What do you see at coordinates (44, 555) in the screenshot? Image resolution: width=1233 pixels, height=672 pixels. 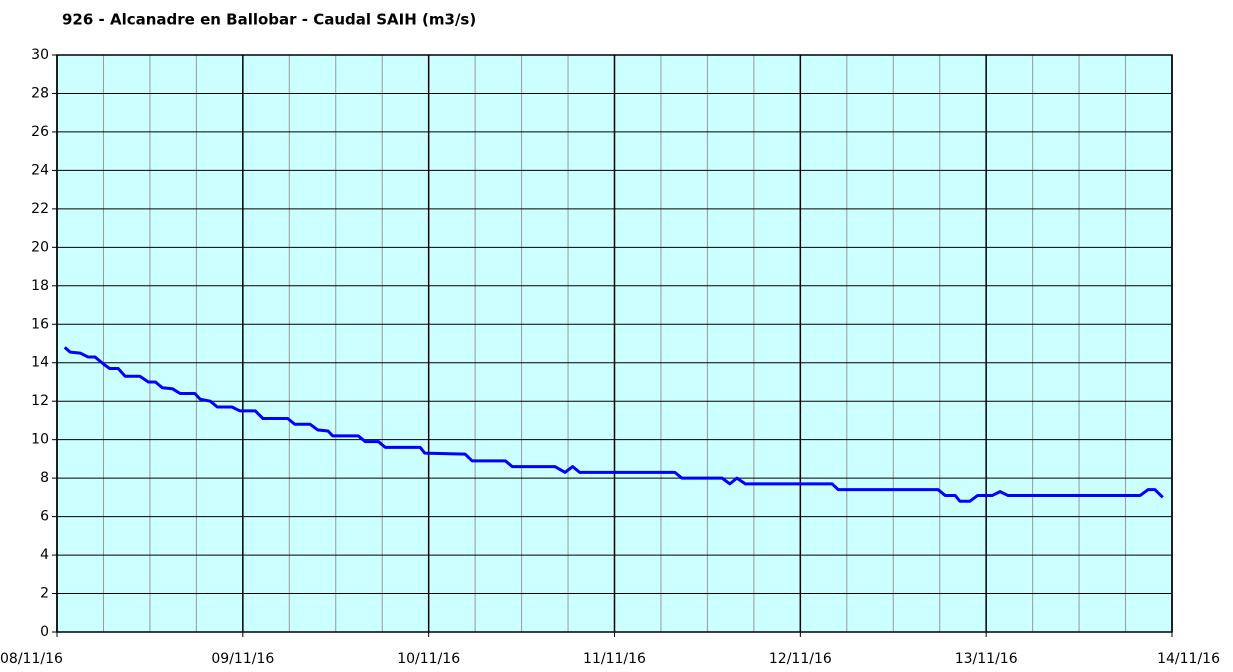 I see `y-tick-label: 4` at bounding box center [44, 555].